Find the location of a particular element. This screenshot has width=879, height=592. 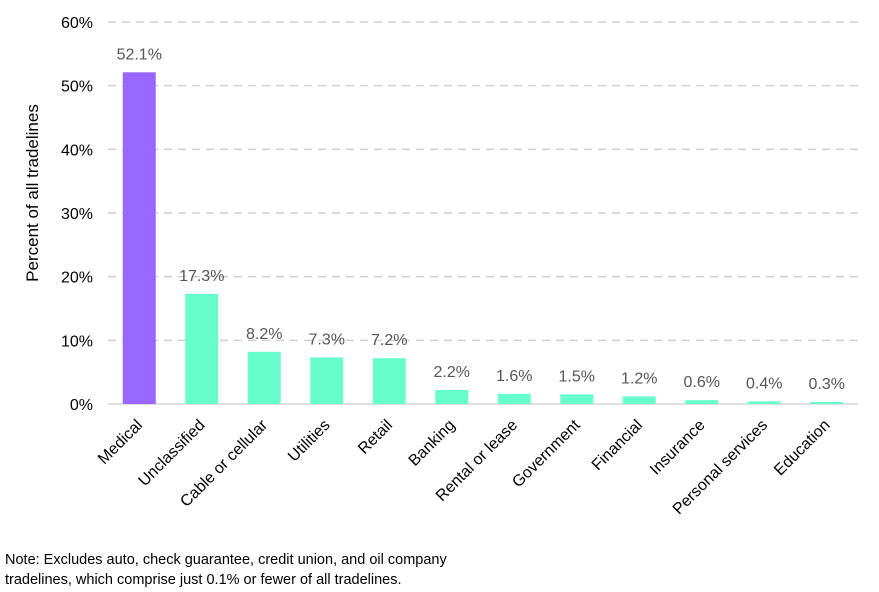

bar-personal-services is located at coordinates (764, 402).